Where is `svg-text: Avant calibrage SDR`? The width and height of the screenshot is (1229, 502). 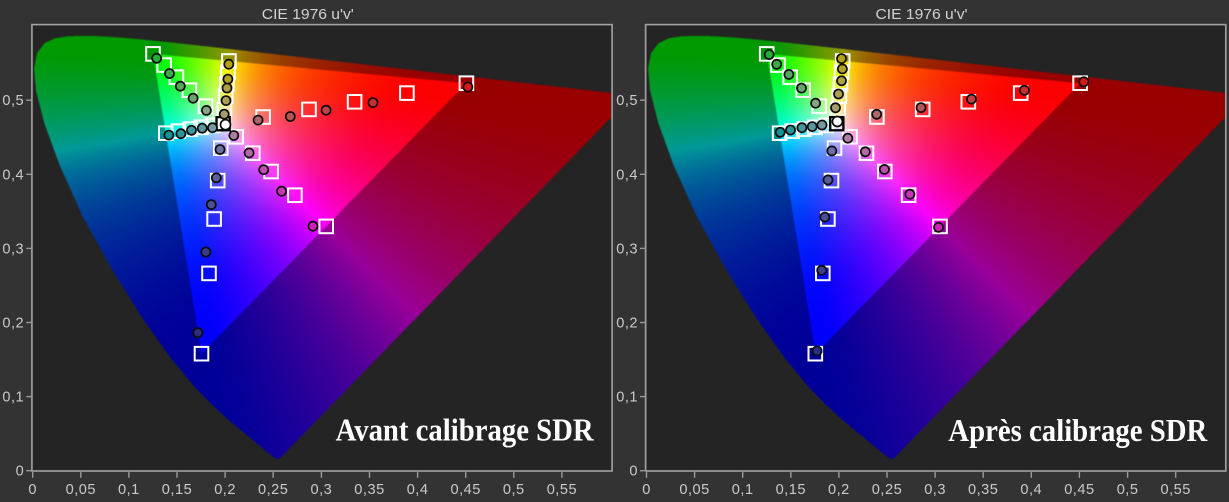 svg-text: Avant calibrage SDR is located at coordinates (465, 430).